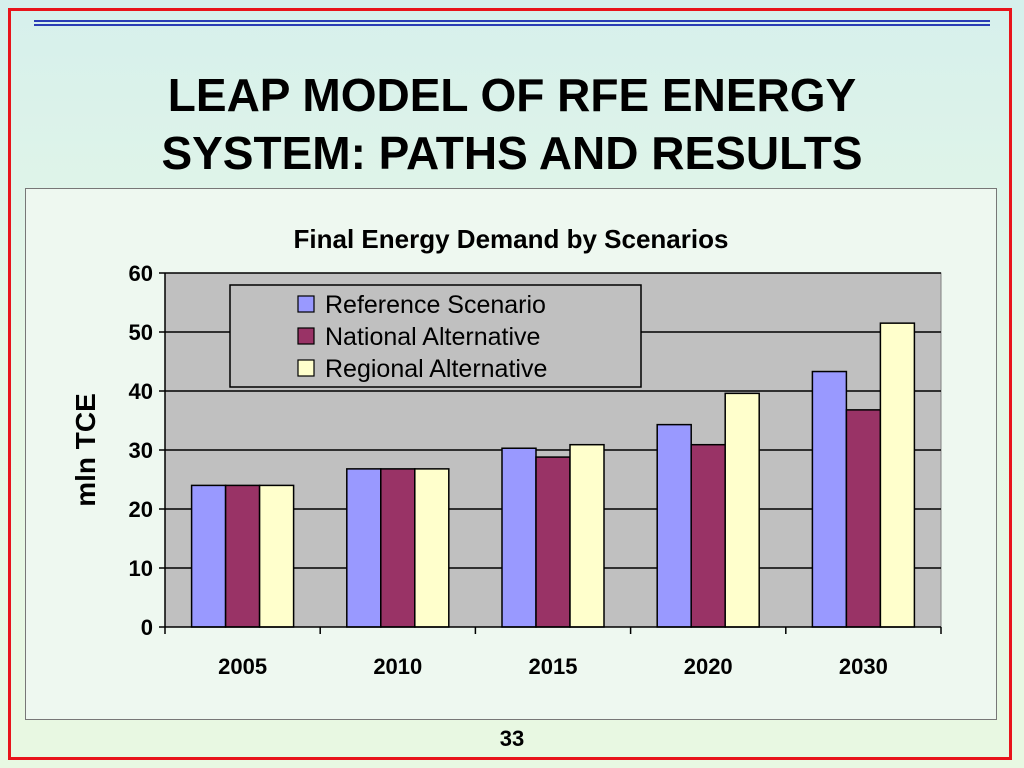  What do you see at coordinates (141, 273) in the screenshot?
I see `y-tick-label: 60` at bounding box center [141, 273].